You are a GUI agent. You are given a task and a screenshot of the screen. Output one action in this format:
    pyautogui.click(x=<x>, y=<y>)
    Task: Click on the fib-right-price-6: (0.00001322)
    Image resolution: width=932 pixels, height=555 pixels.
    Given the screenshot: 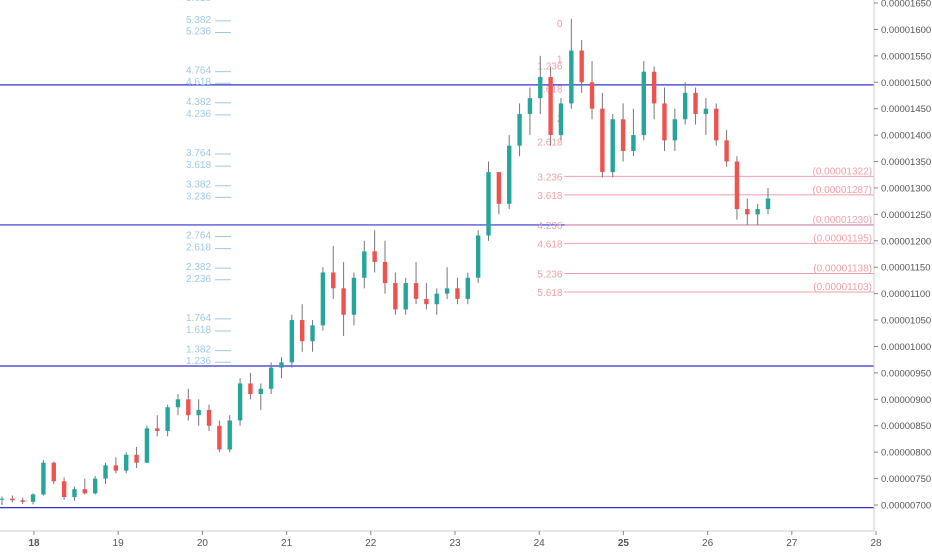 What is the action you would take?
    pyautogui.click(x=843, y=171)
    